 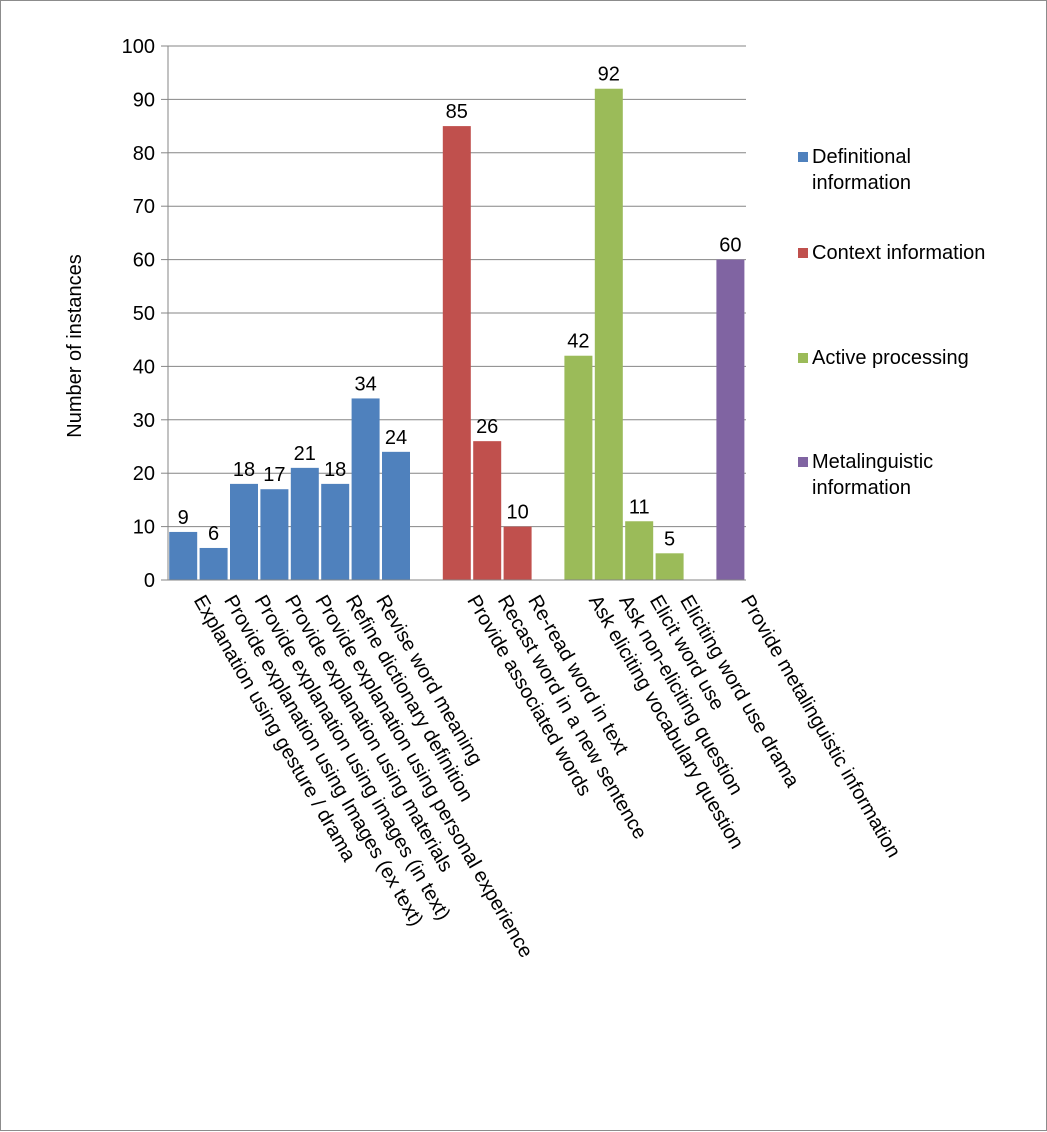 I want to click on y-tick-label: 90, so click(x=144, y=100).